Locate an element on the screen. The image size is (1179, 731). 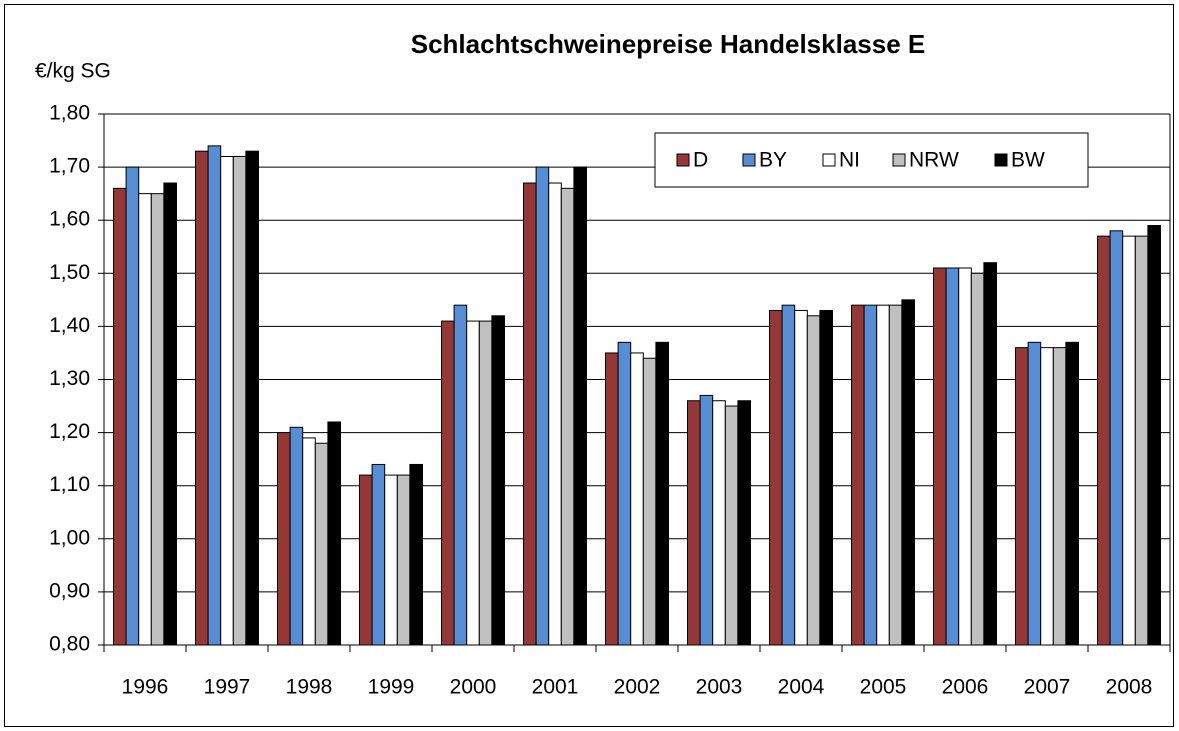
y-tick-label: 1,40 is located at coordinates (69, 325).